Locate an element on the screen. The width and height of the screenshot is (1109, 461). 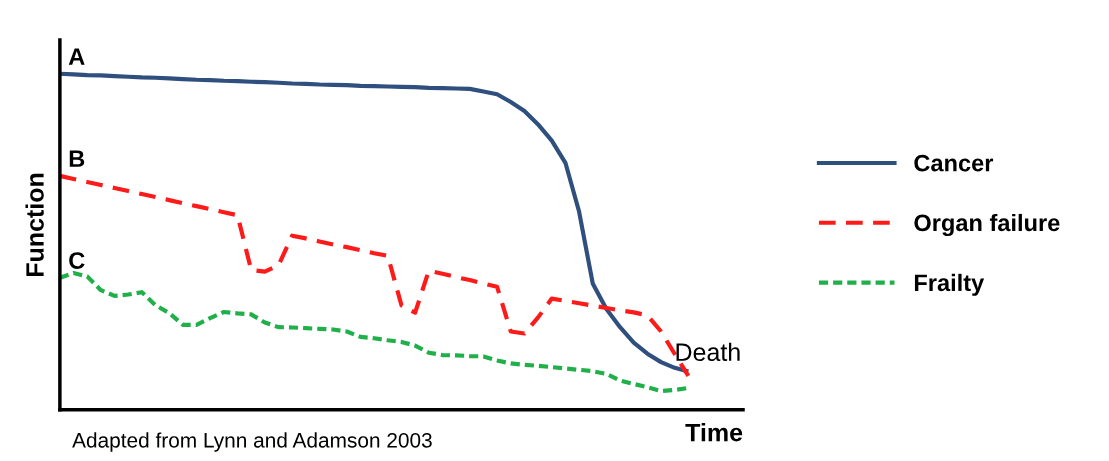
legend-label: Organ failure is located at coordinates (987, 225).